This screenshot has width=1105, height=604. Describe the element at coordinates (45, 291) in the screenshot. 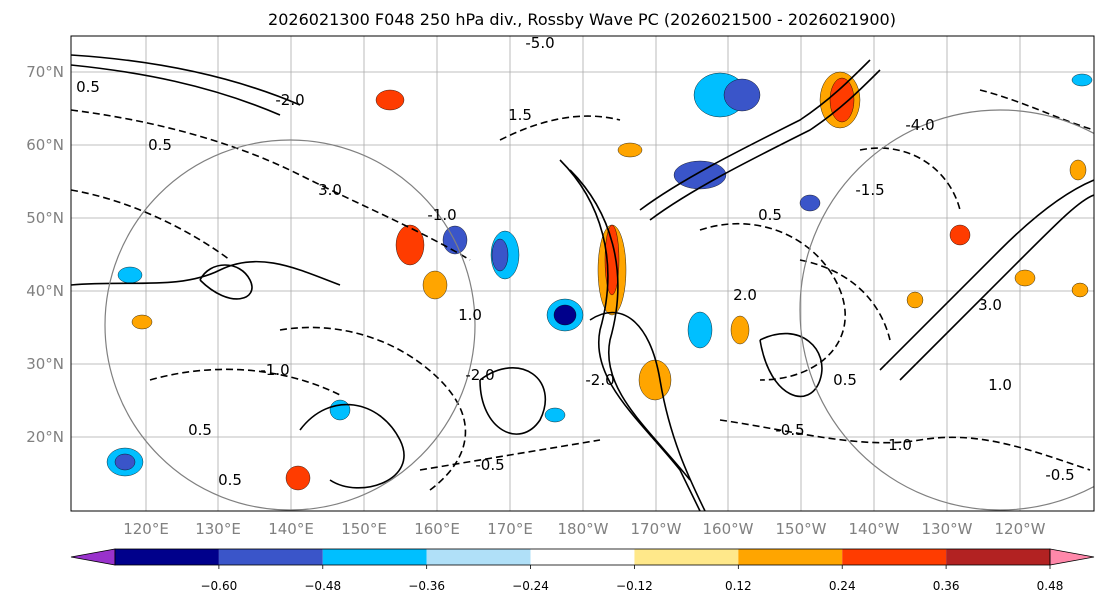

I see `lat-tick-label: 40°N` at that location.